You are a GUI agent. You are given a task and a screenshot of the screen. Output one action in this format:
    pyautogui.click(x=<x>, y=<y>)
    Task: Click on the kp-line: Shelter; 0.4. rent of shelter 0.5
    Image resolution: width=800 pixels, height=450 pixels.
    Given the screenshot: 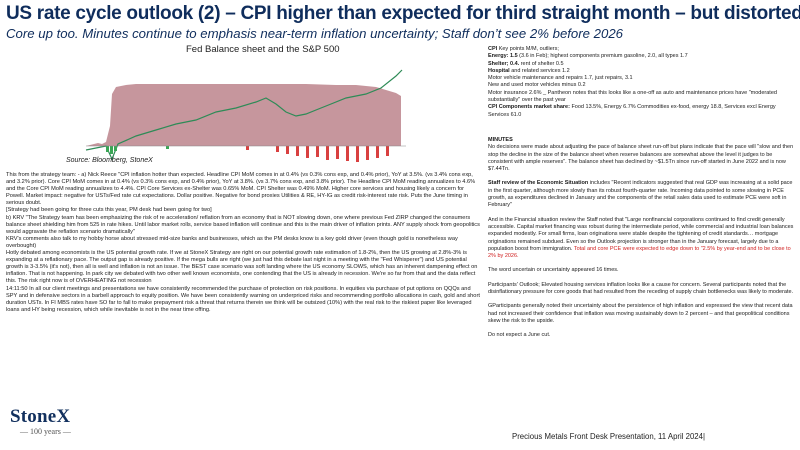 What is the action you would take?
    pyautogui.click(x=526, y=63)
    